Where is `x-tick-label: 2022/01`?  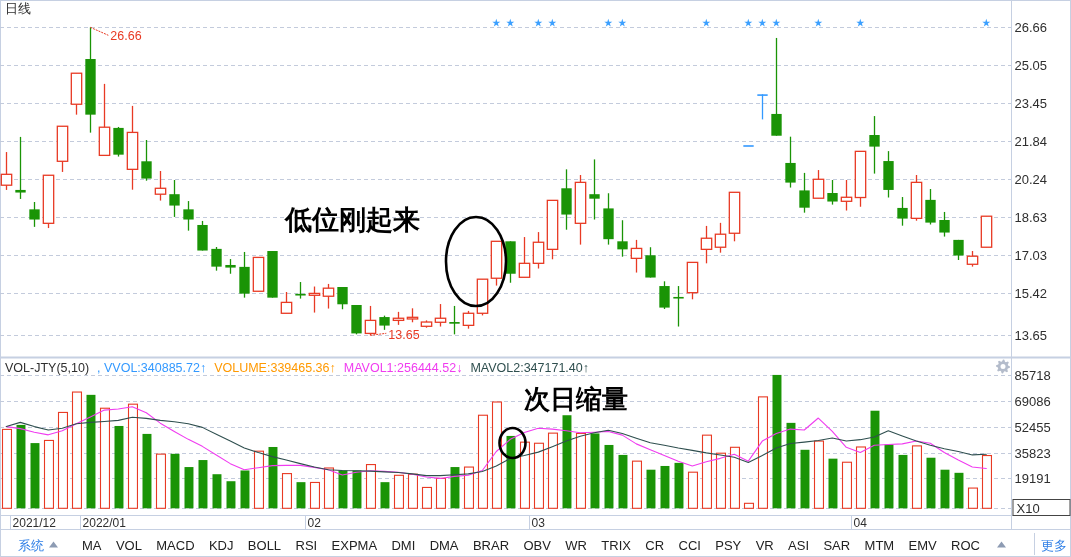
x-tick-label: 2022/01 is located at coordinates (104, 522).